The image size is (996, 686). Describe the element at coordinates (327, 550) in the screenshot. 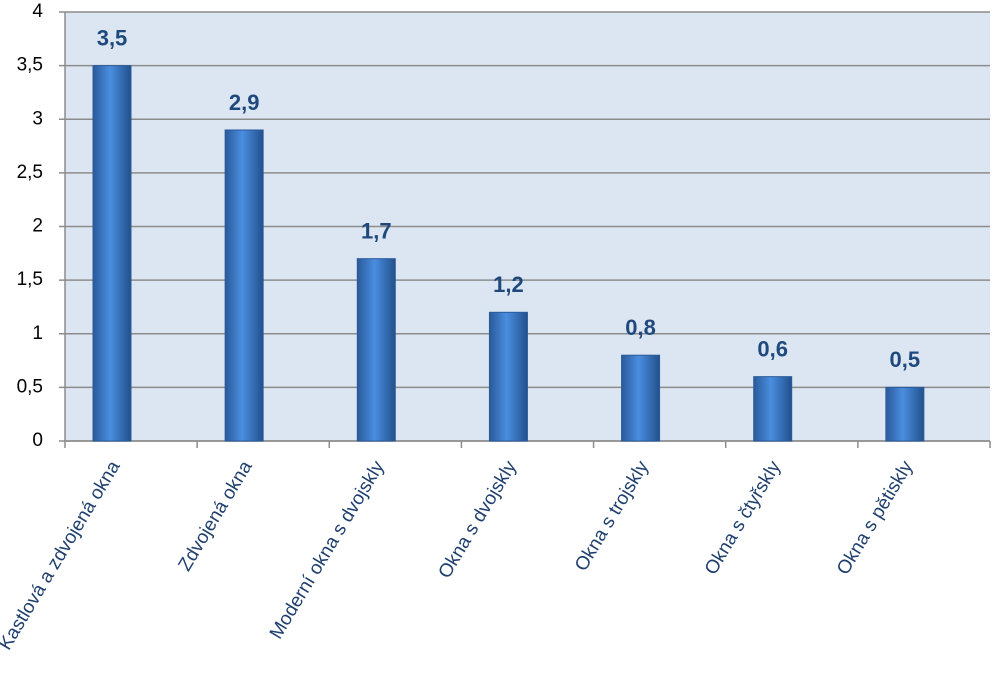

I see `x-tick-label: Moderní okna s dvojskly` at that location.